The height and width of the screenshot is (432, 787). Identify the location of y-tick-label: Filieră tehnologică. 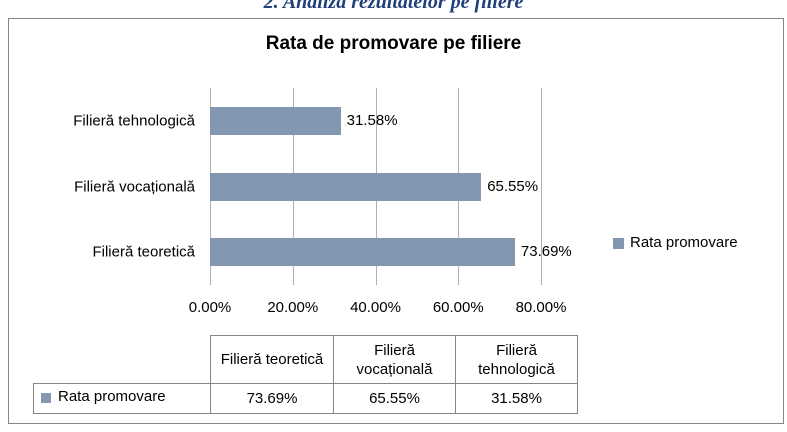
(134, 121).